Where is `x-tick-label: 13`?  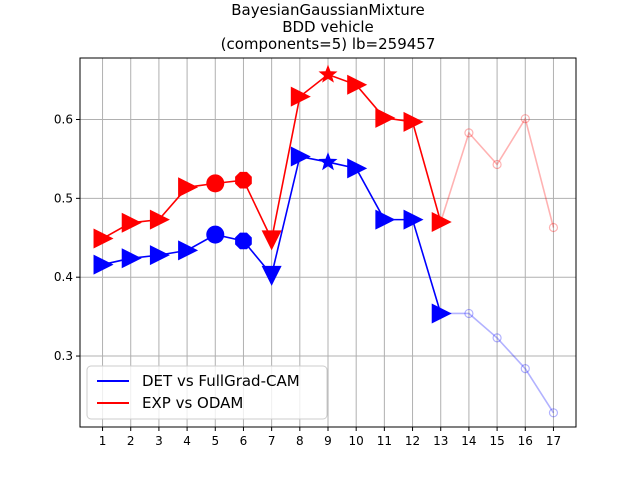 x-tick-label: 13 is located at coordinates (440, 441).